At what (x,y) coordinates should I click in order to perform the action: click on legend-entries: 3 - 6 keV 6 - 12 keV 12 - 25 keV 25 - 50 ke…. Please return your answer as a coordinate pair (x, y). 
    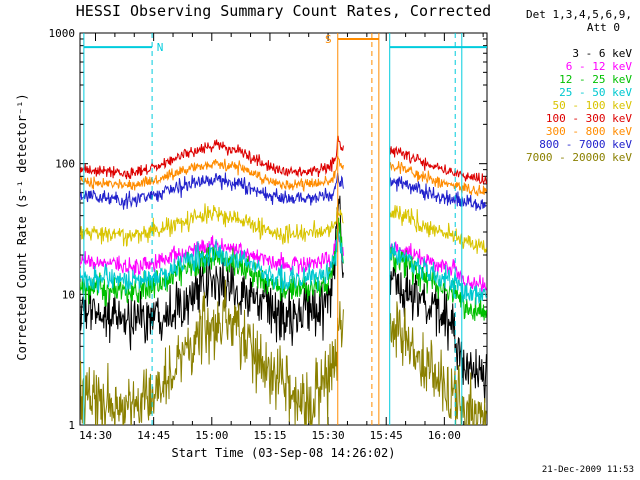
    Looking at the image, I should click on (567, 105).